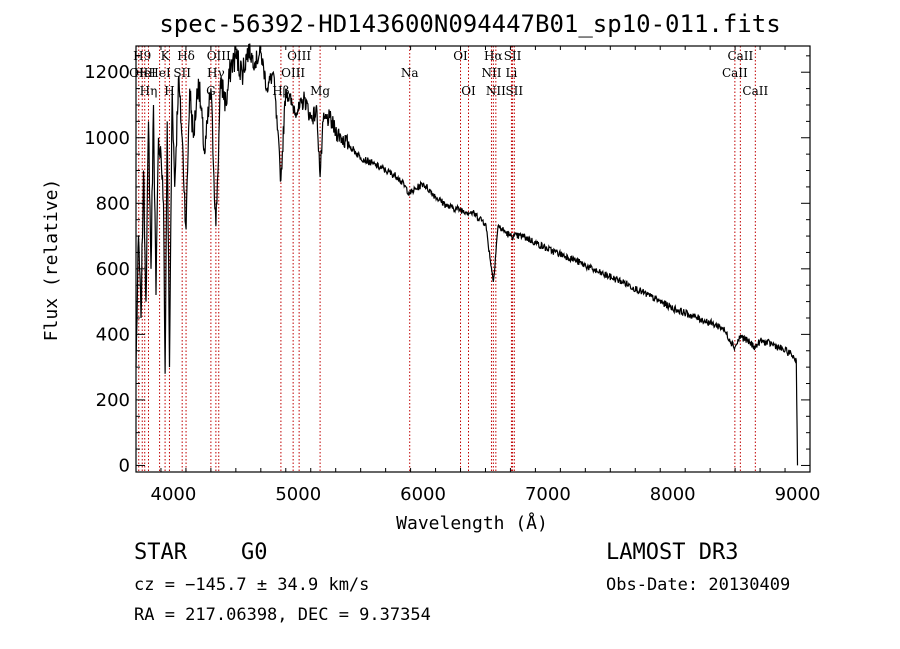  Describe the element at coordinates (107, 72) in the screenshot. I see `y-tick-label: 1200` at that location.